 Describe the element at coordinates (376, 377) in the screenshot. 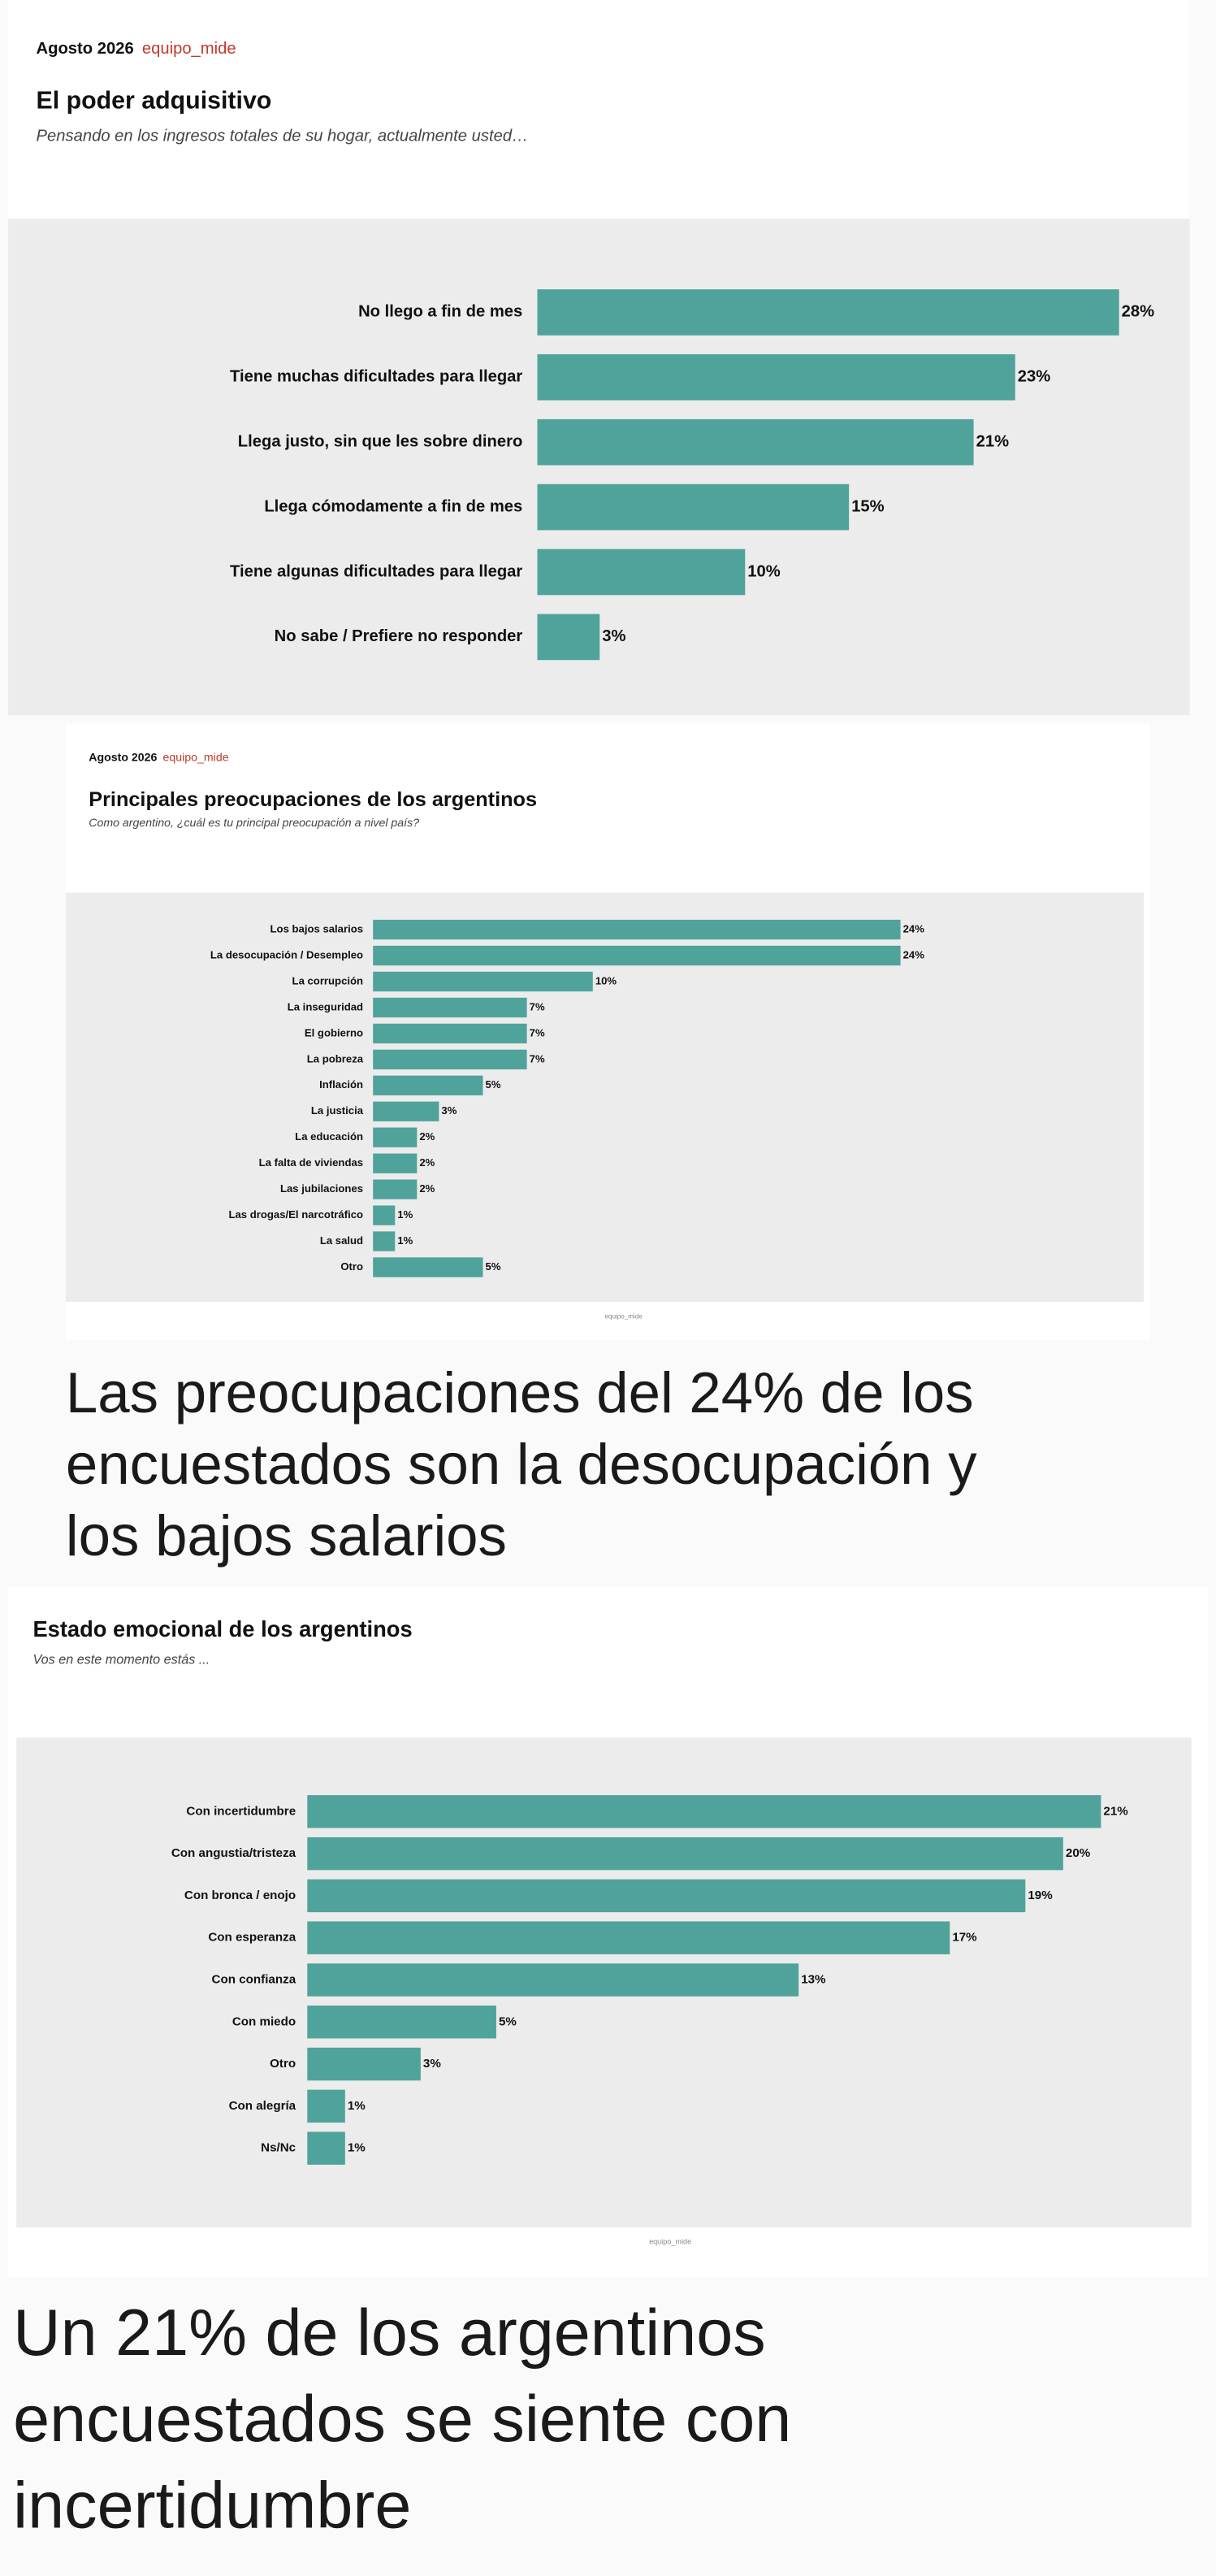

I see `category-label: Tiene muchas dificultades para llegar` at that location.